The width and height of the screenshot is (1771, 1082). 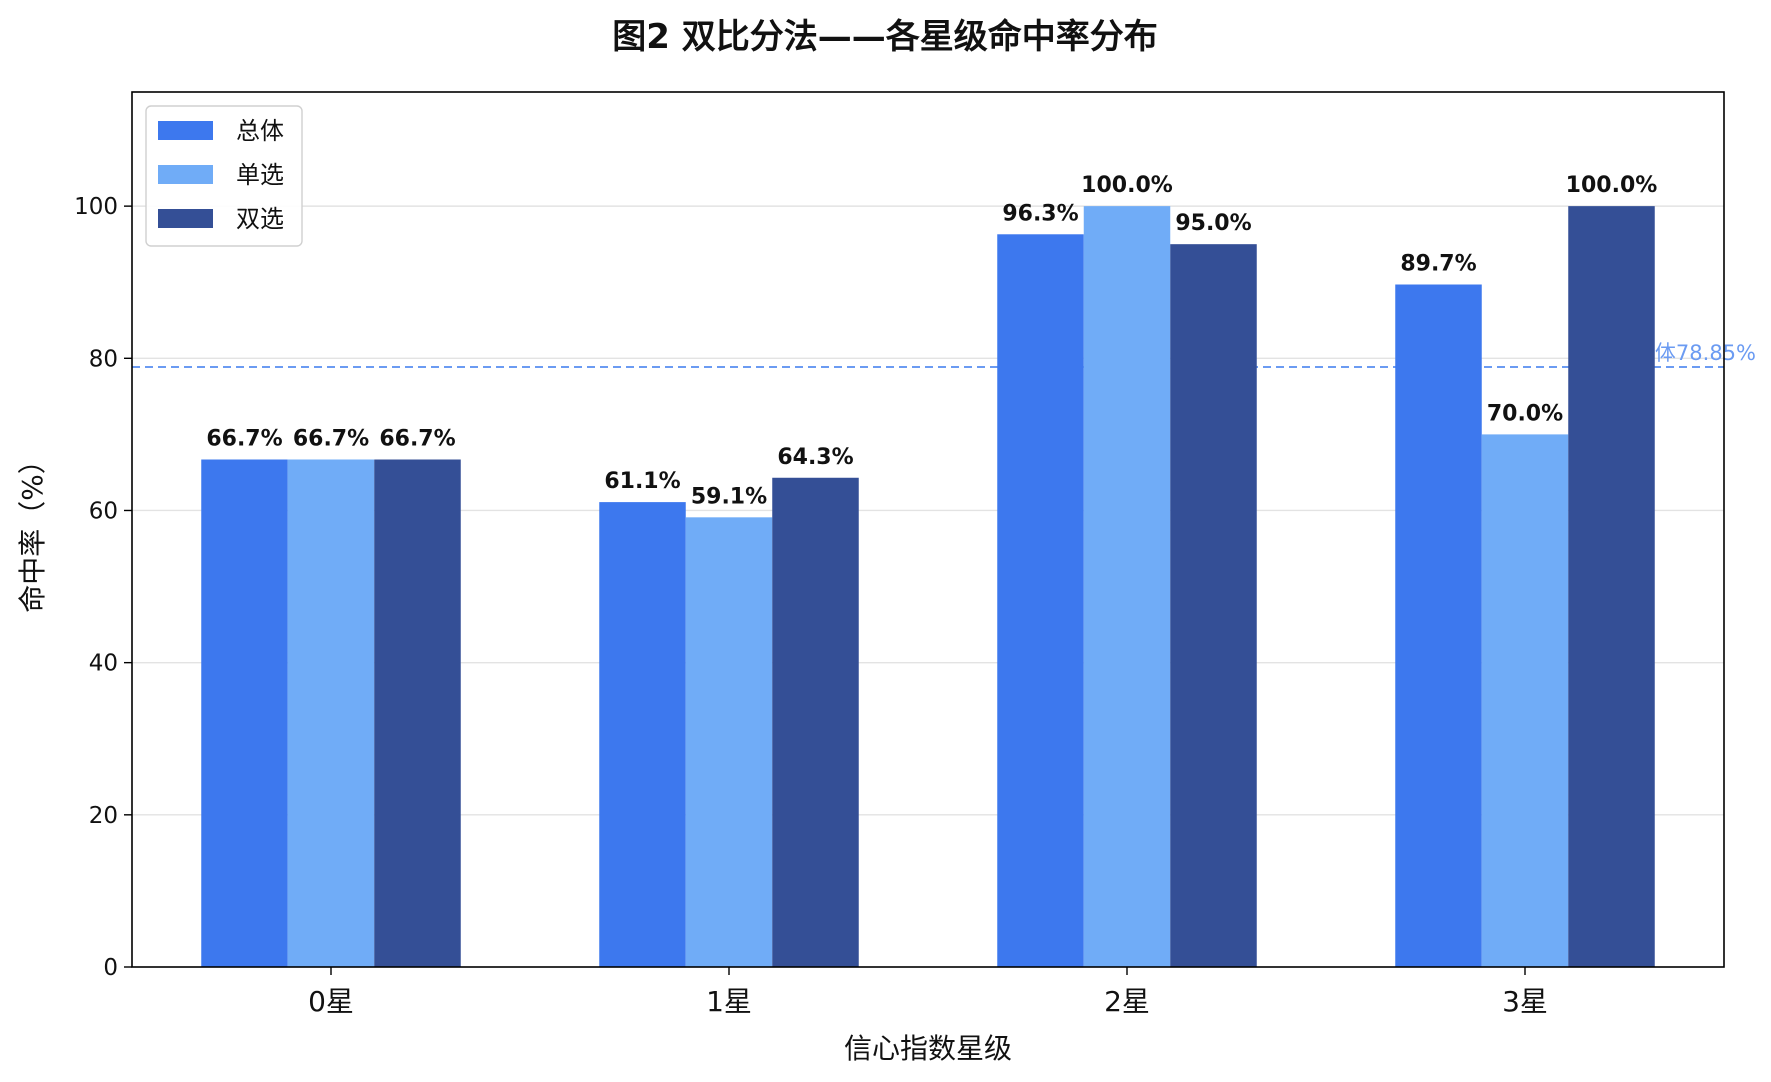 What do you see at coordinates (32, 529) in the screenshot?
I see `y-axis-label: 命中率（%）` at bounding box center [32, 529].